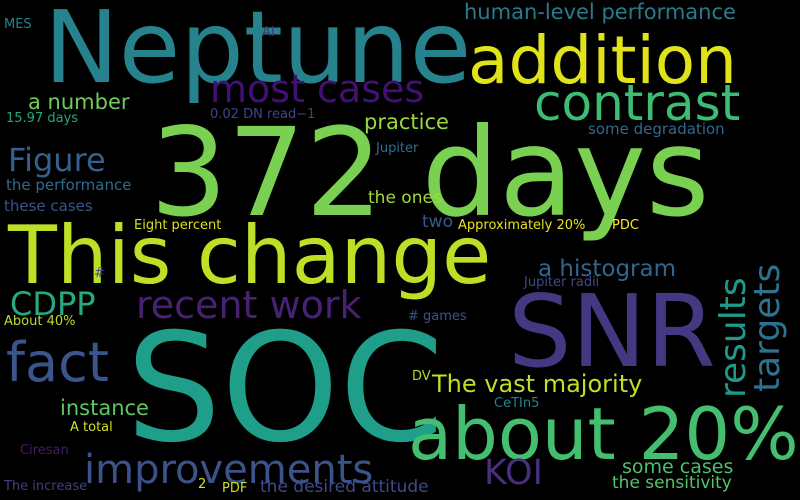 This screenshot has height=500, width=800. What do you see at coordinates (48, 206) in the screenshot?
I see `word-these-cases: these cases` at bounding box center [48, 206].